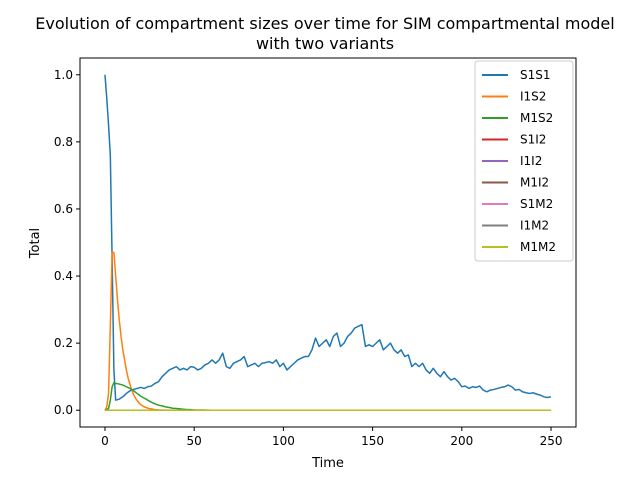 This screenshot has width=640, height=480. Describe the element at coordinates (63, 276) in the screenshot. I see `y-tick-label: 0.4` at that location.